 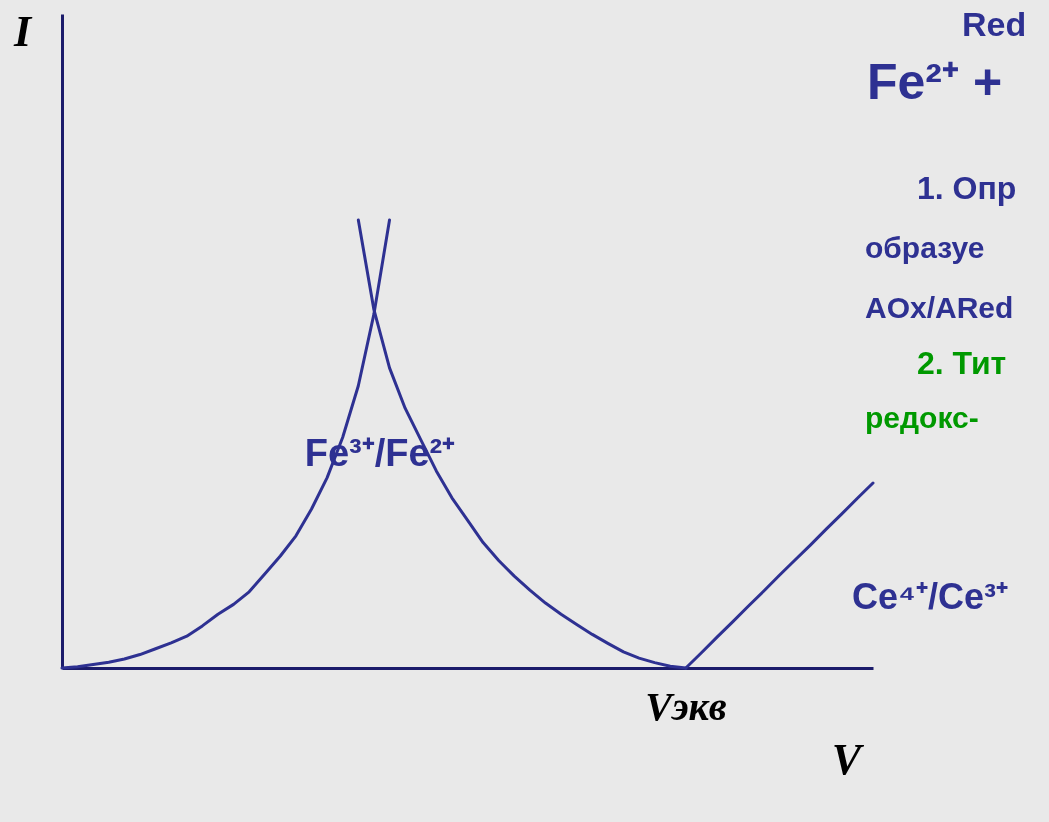 What do you see at coordinates (962, 363) in the screenshot?
I see `text: 2. Тит` at bounding box center [962, 363].